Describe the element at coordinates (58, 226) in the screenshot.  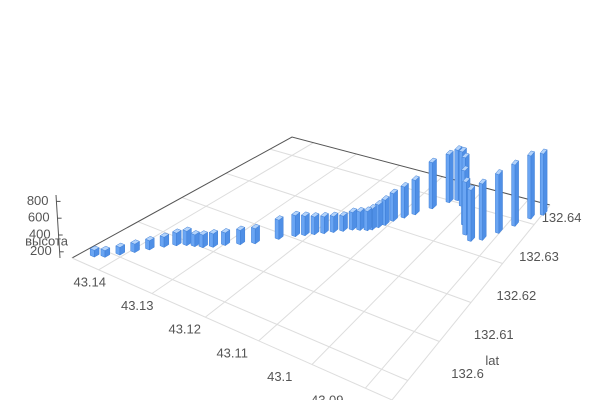
I see `z-axis` at that location.